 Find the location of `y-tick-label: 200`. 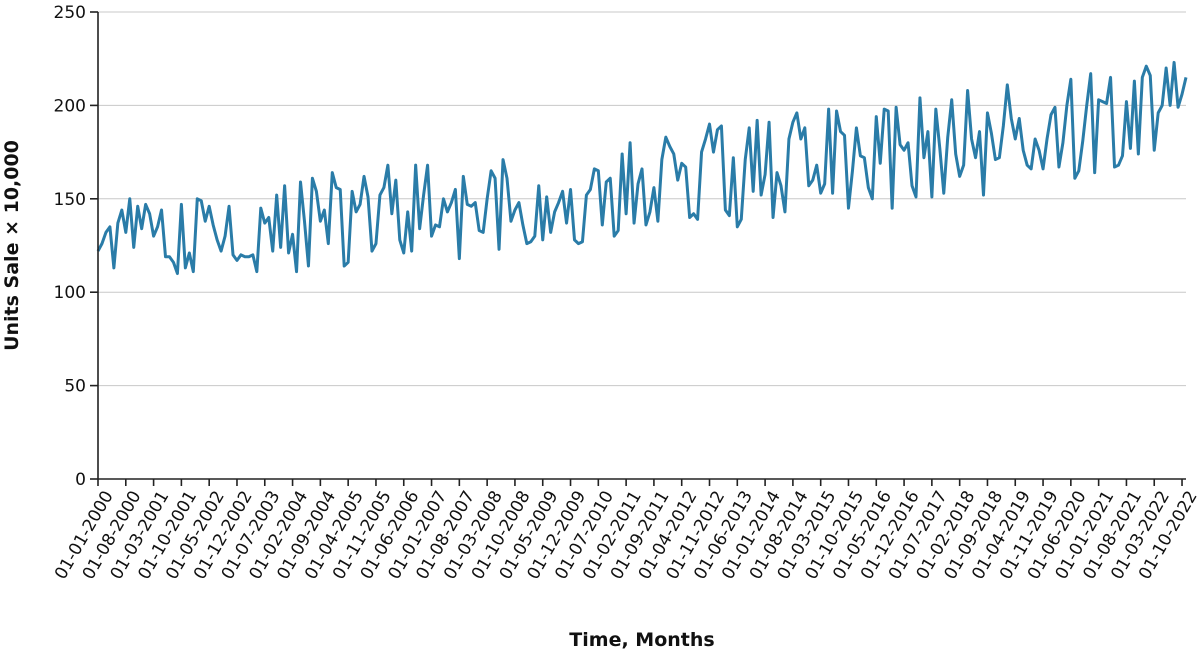

y-tick-label: 200 is located at coordinates (70, 106).